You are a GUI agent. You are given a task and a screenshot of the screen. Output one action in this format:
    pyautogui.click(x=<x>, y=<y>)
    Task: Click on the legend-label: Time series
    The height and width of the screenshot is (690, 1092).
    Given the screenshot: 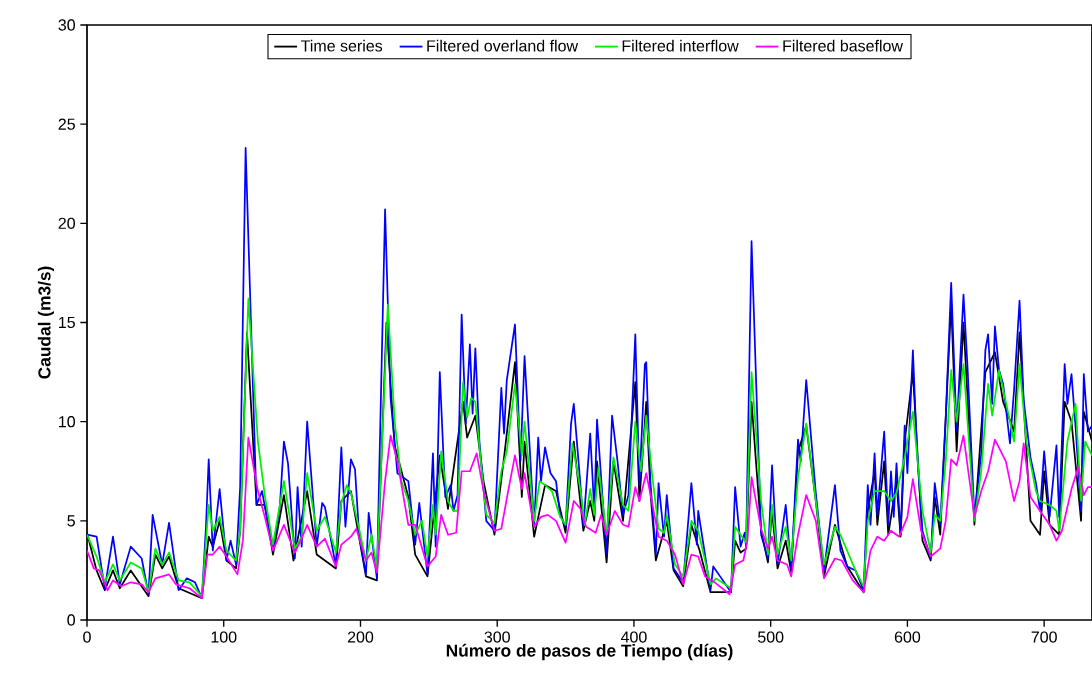 What is the action you would take?
    pyautogui.click(x=341, y=45)
    